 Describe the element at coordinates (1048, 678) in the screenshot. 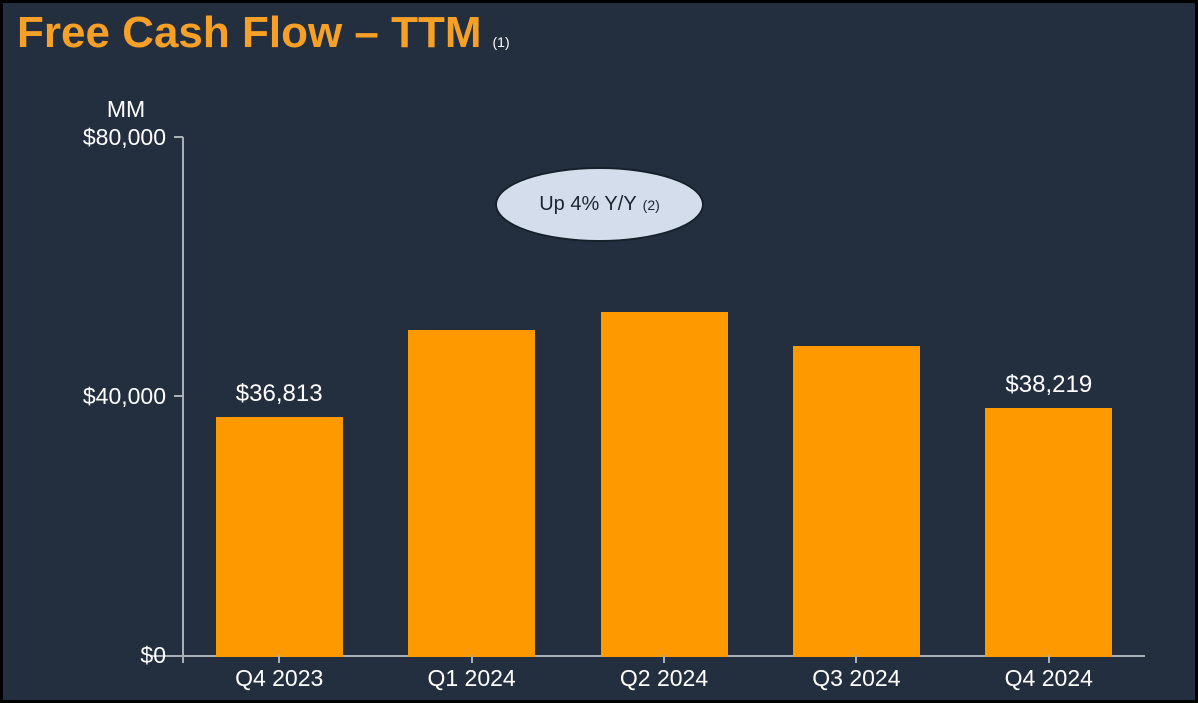

I see `x-tick-label-q4-2024: Q4 2024` at that location.